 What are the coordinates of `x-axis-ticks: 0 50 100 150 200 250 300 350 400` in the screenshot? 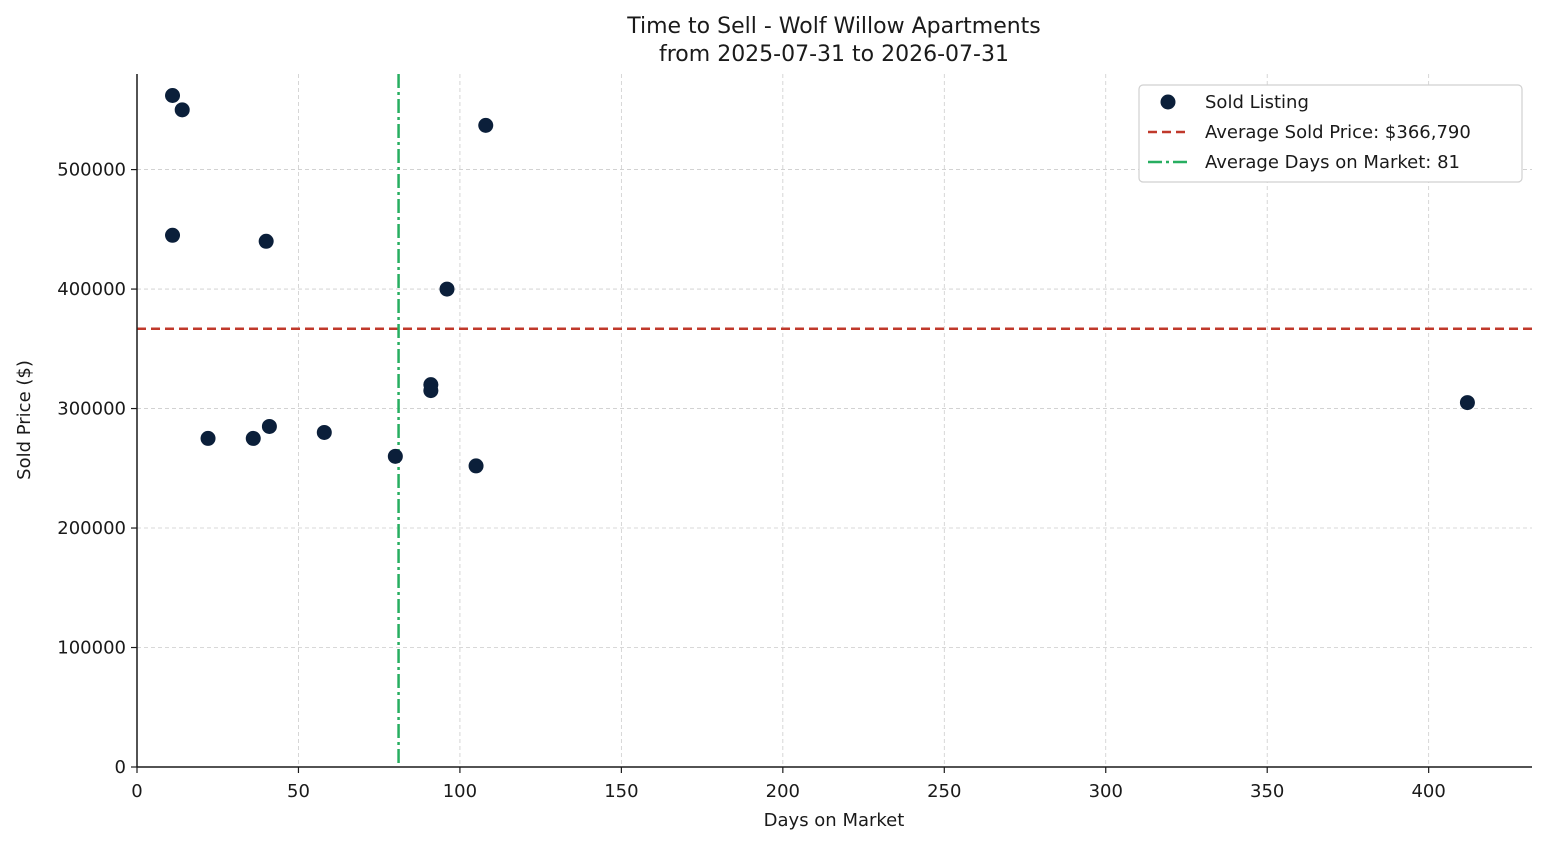 It's located at (788, 784).